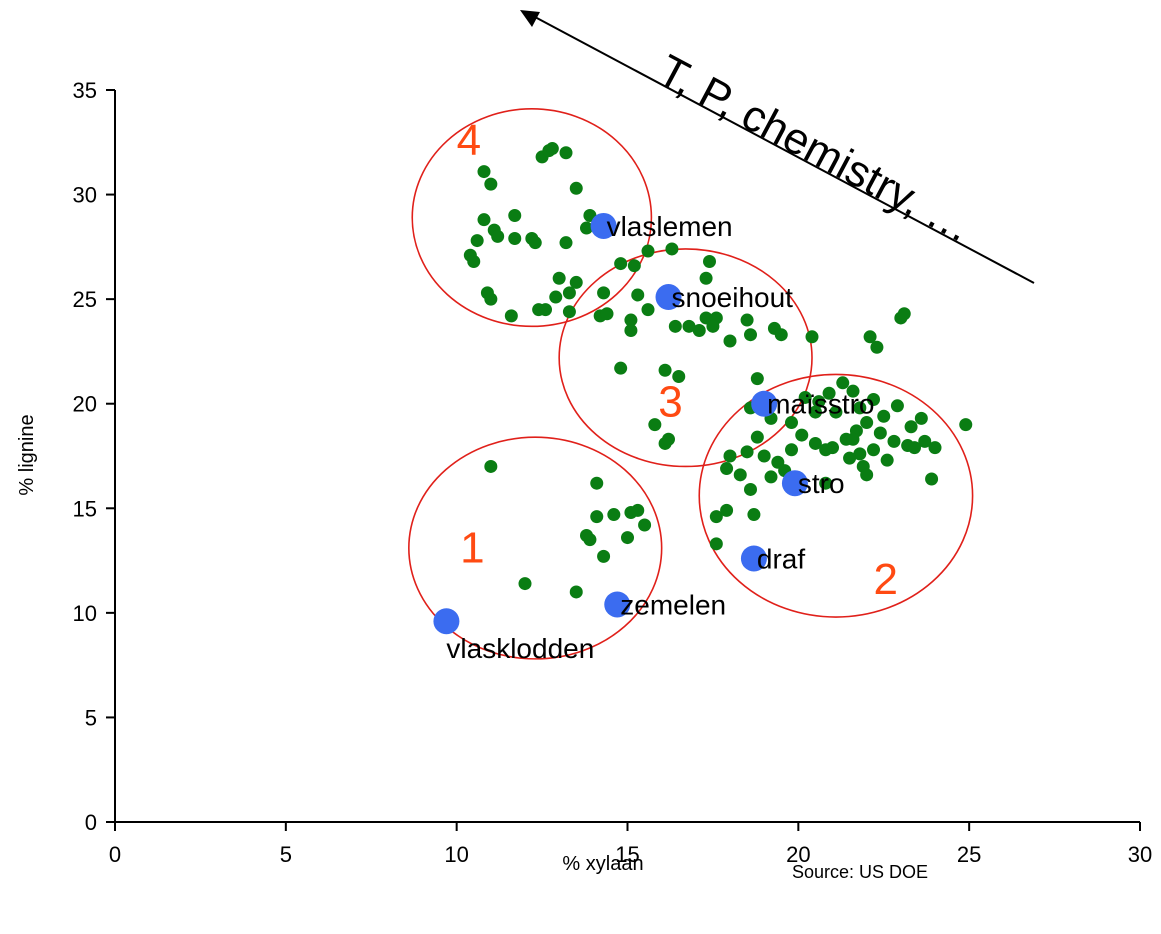 This screenshot has height=934, width=1161. Describe the element at coordinates (91, 822) in the screenshot. I see `y-tick-label: 0` at that location.